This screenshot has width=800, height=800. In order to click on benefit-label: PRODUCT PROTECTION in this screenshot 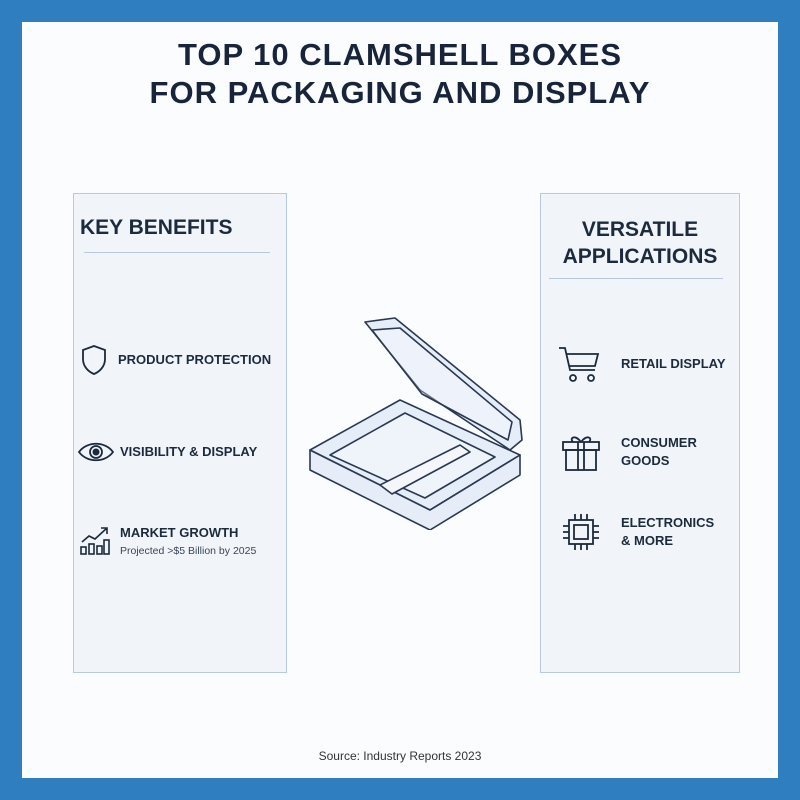, I will do `click(195, 359)`.